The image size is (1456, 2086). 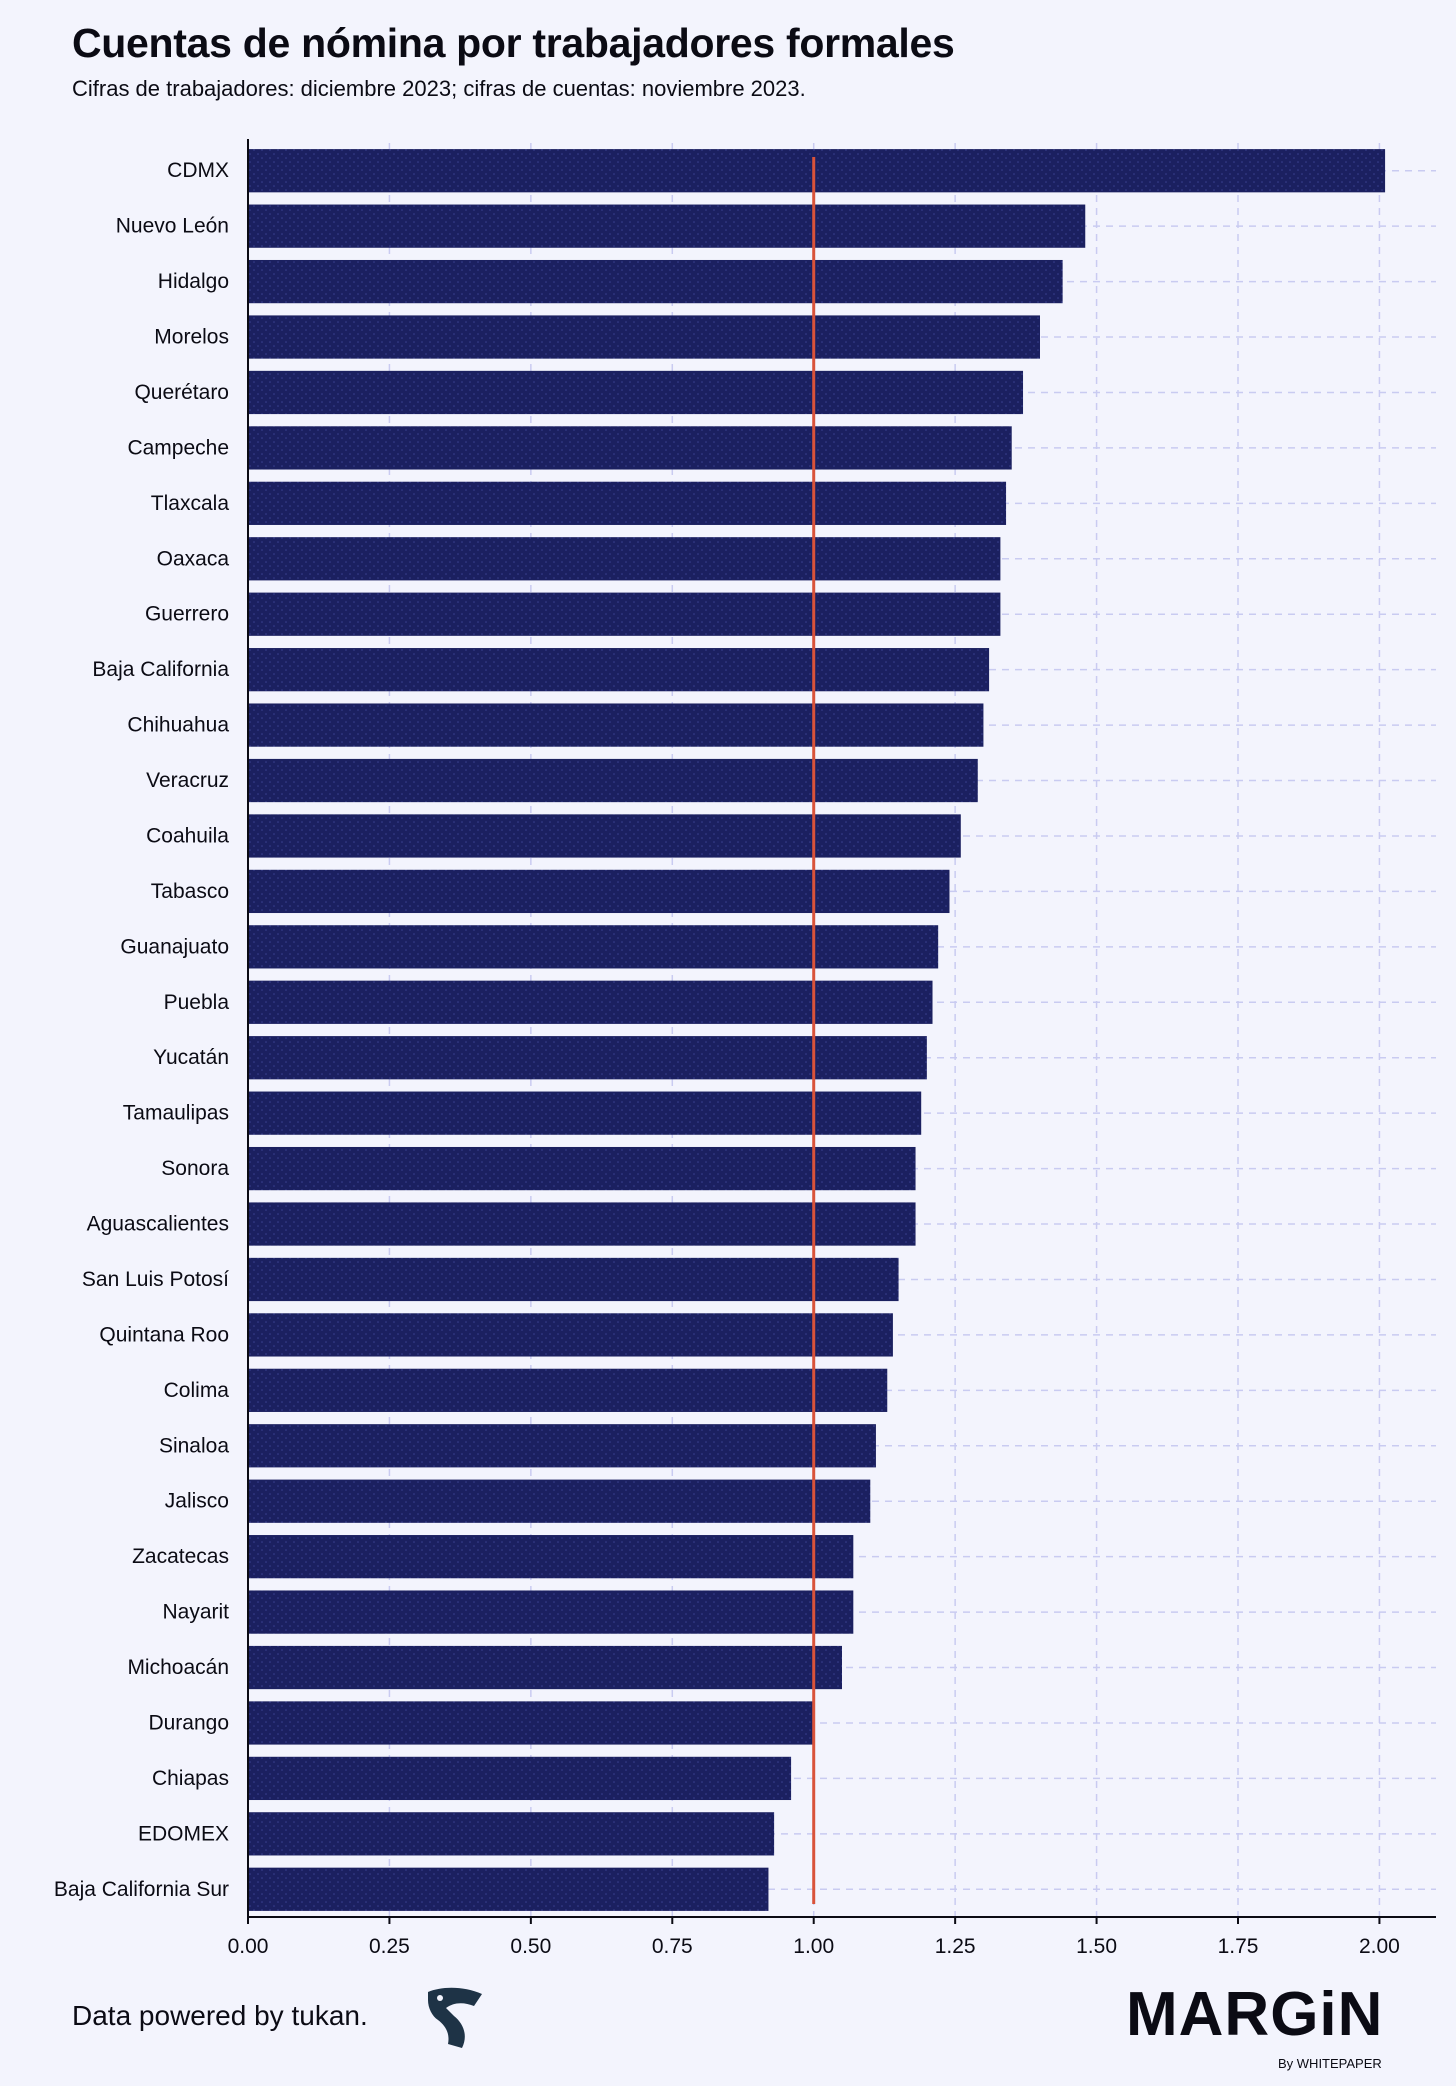 What do you see at coordinates (389, 1946) in the screenshot?
I see `x-tick-label: 0.25` at bounding box center [389, 1946].